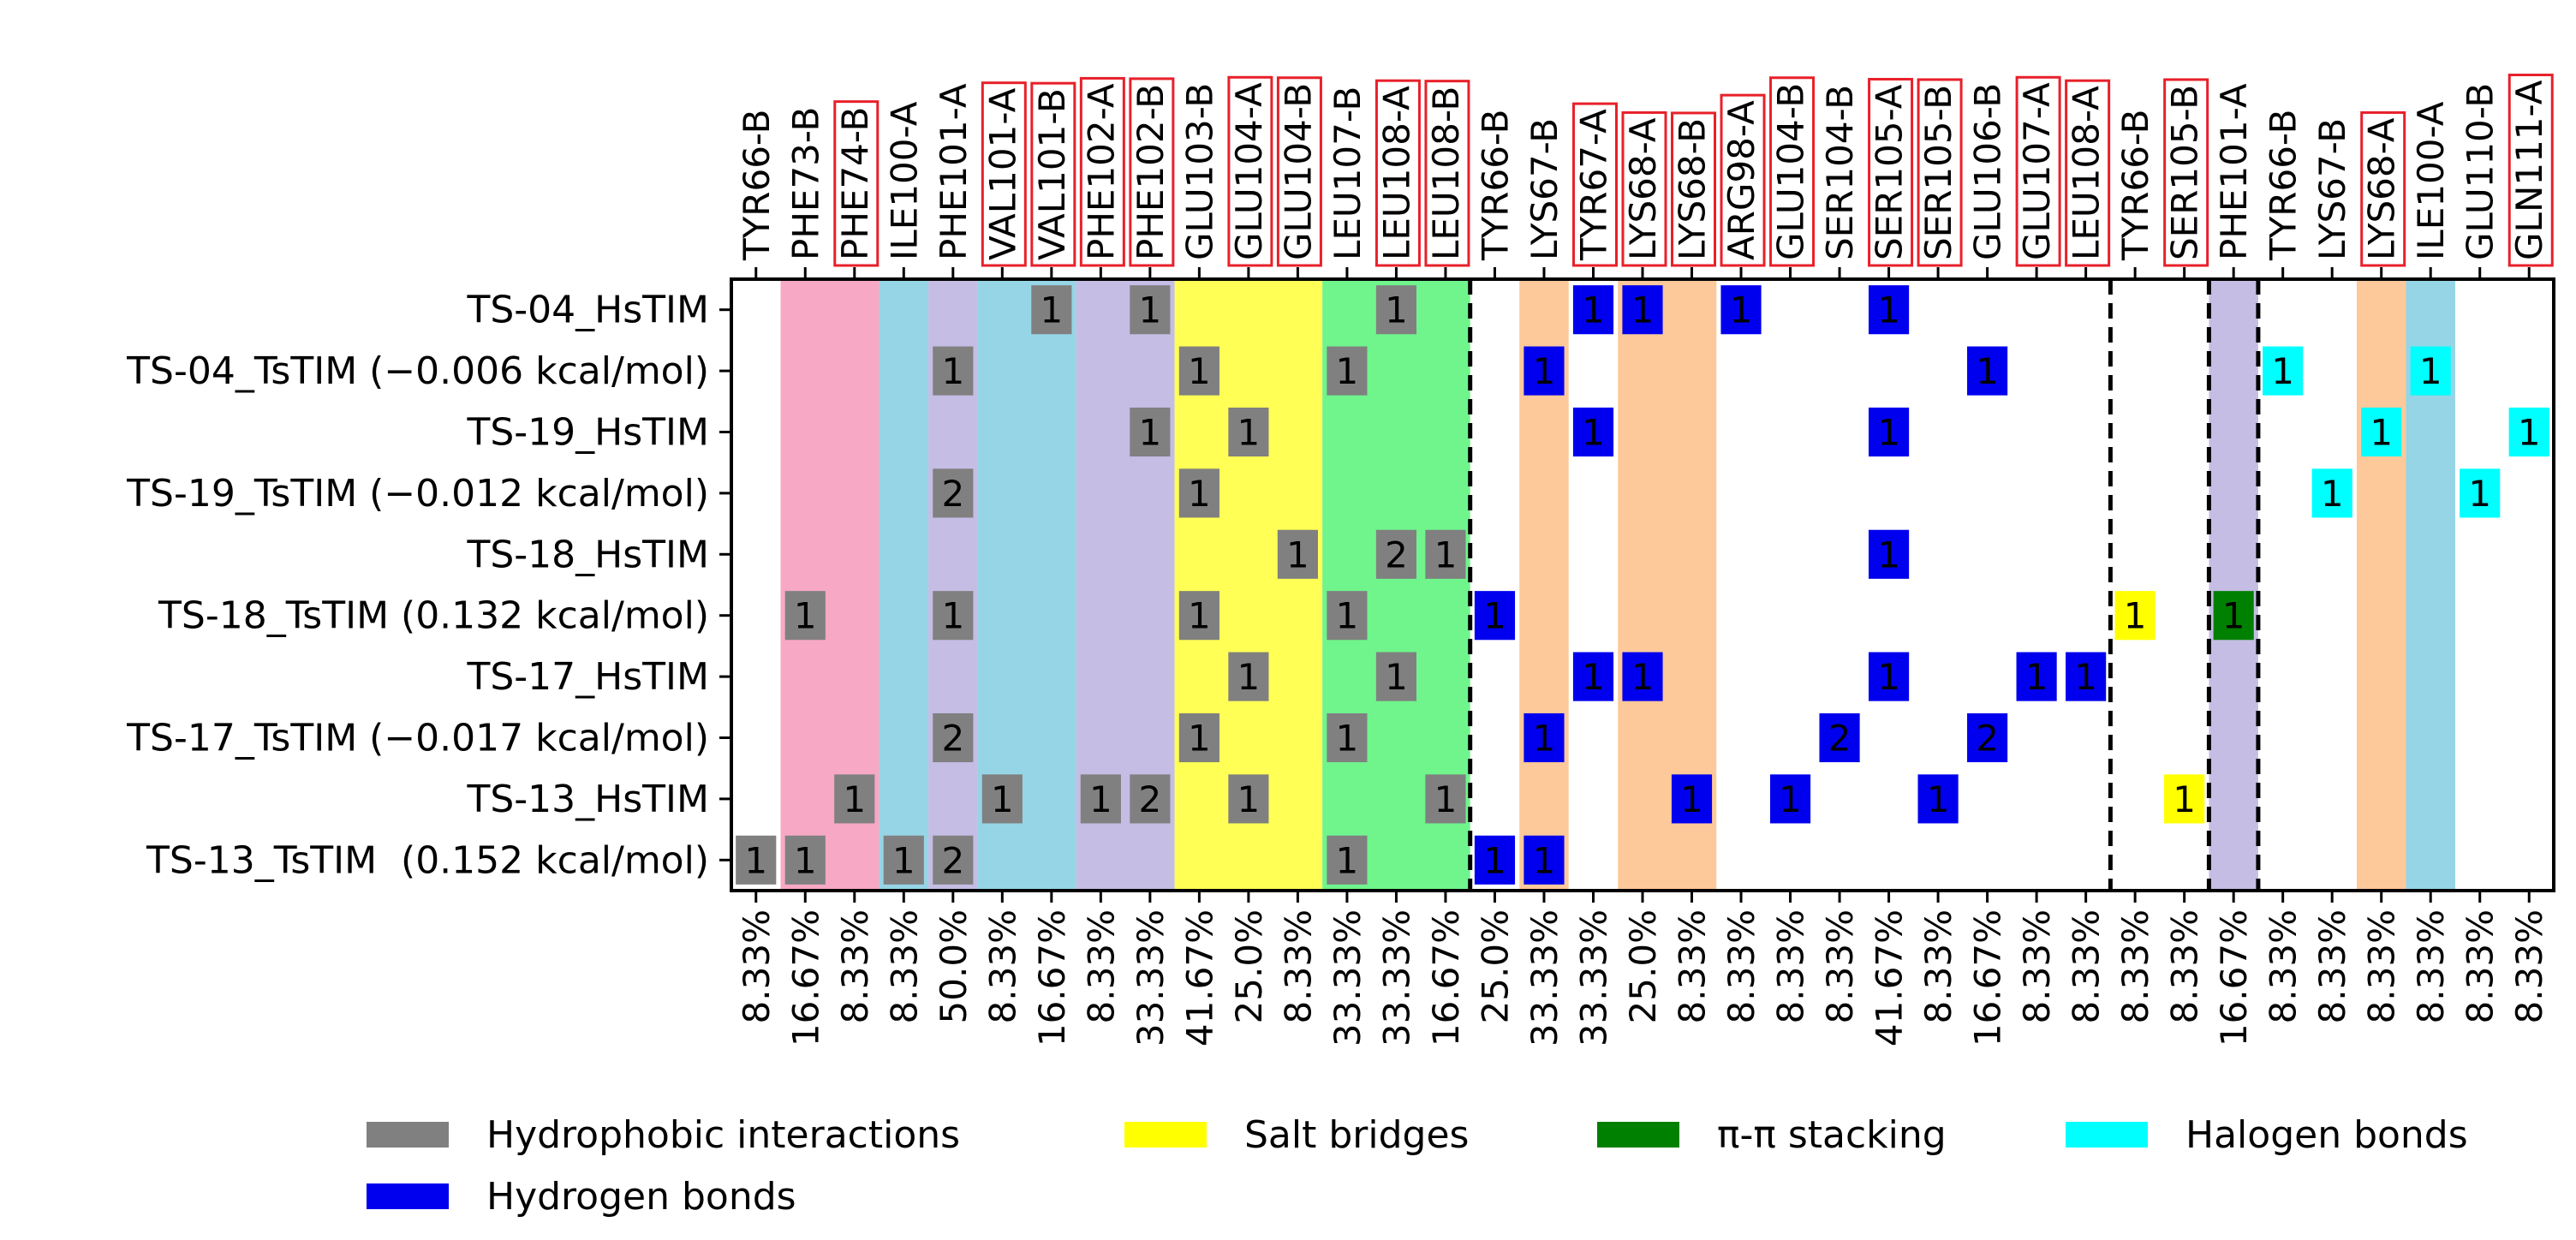 This screenshot has height=1240, width=2576. I want to click on bottom-label-12: 33.33%, so click(1347, 978).